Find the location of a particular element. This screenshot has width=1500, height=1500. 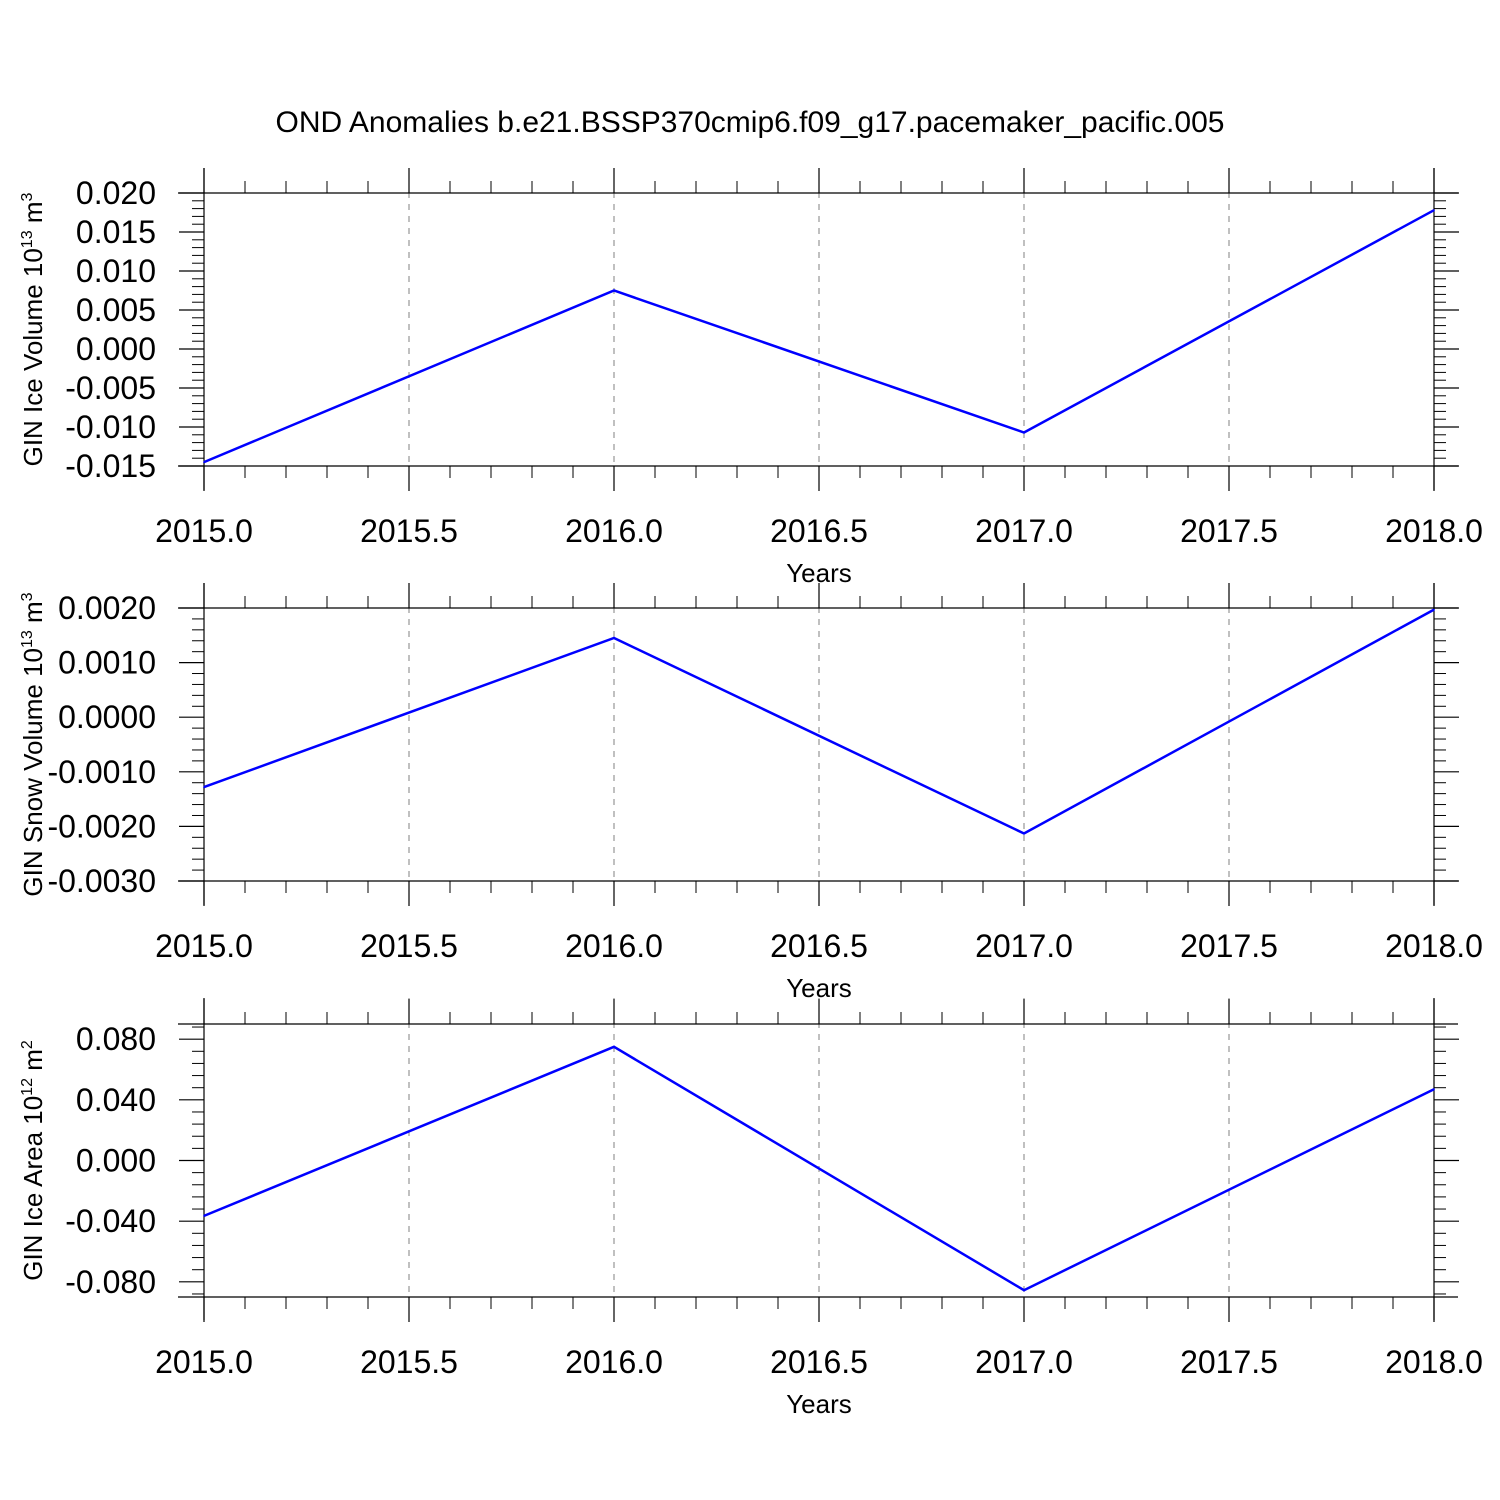

y-tick-label: -0.005 is located at coordinates (110, 388).